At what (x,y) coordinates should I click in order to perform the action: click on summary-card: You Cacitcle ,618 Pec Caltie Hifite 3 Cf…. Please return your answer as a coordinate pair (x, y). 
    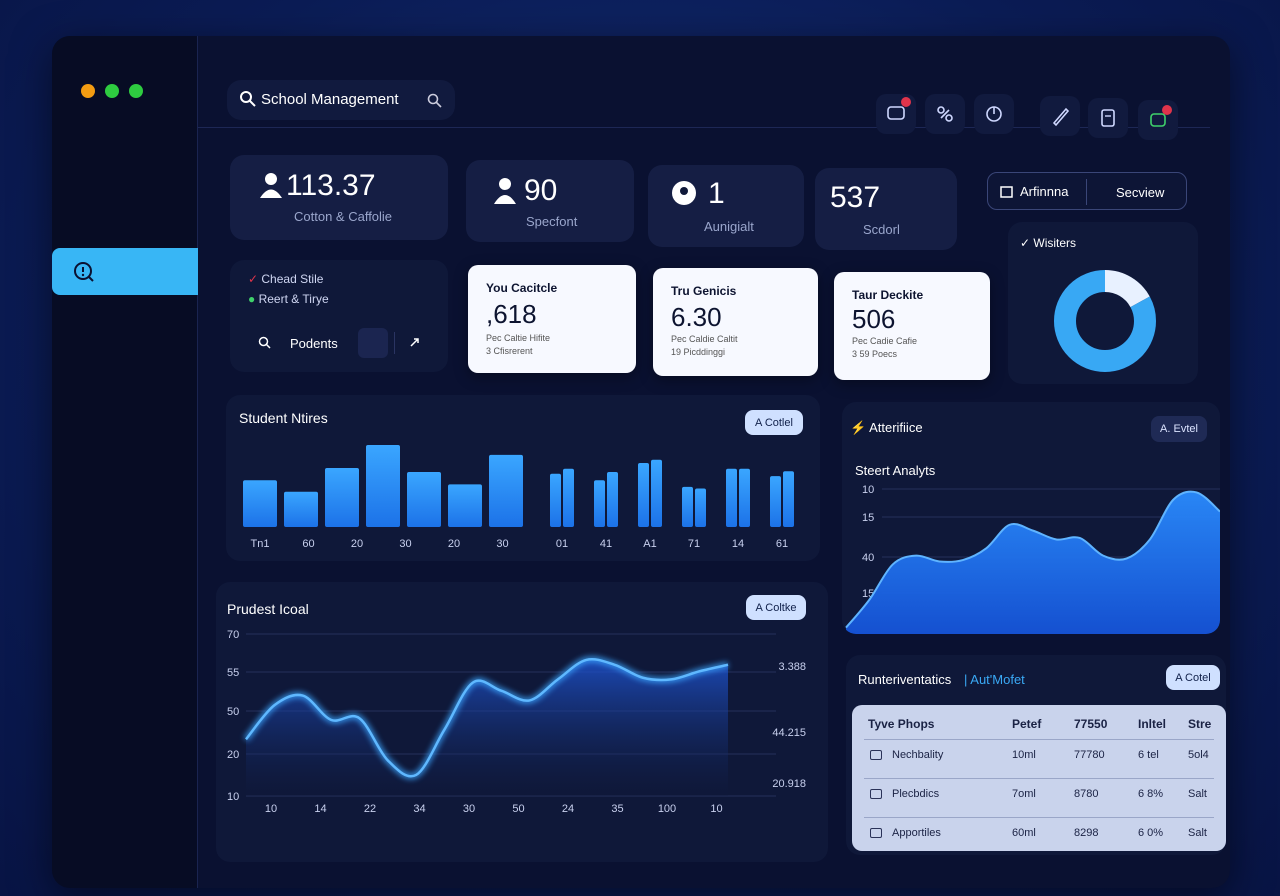
    Looking at the image, I should click on (552, 319).